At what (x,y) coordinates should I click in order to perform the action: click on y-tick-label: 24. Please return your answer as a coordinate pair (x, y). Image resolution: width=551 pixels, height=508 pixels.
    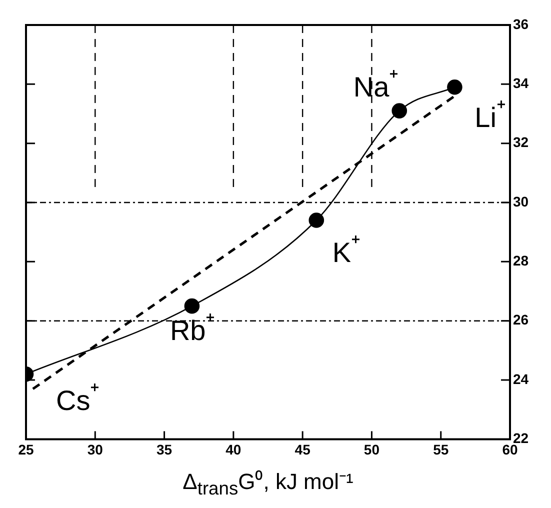
    Looking at the image, I should click on (521, 378).